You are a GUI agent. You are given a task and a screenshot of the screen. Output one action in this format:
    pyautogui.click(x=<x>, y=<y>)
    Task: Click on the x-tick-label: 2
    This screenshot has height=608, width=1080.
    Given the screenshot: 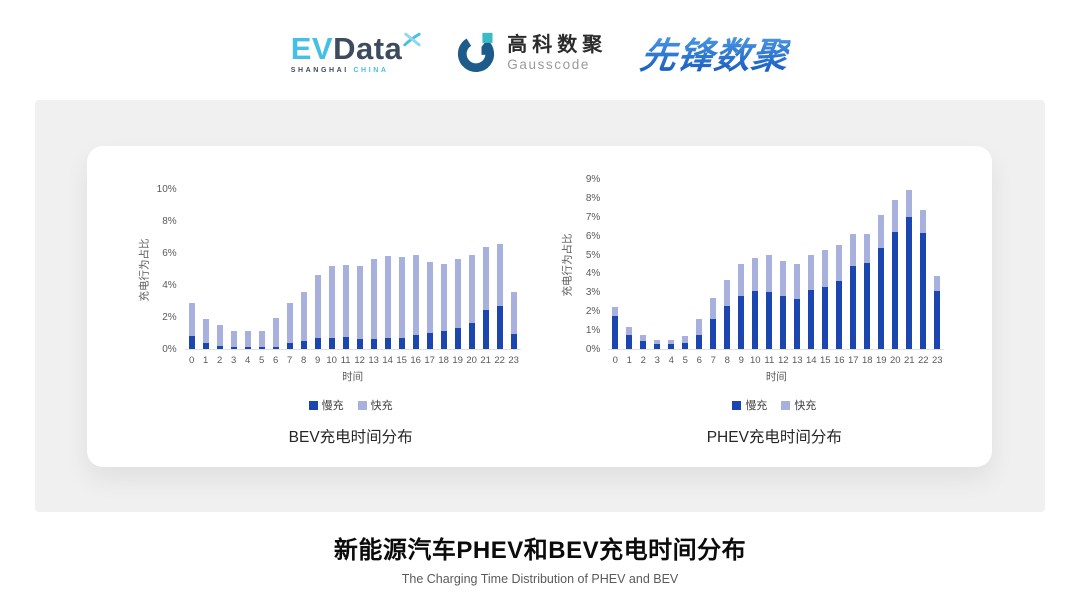 What is the action you would take?
    pyautogui.click(x=220, y=360)
    